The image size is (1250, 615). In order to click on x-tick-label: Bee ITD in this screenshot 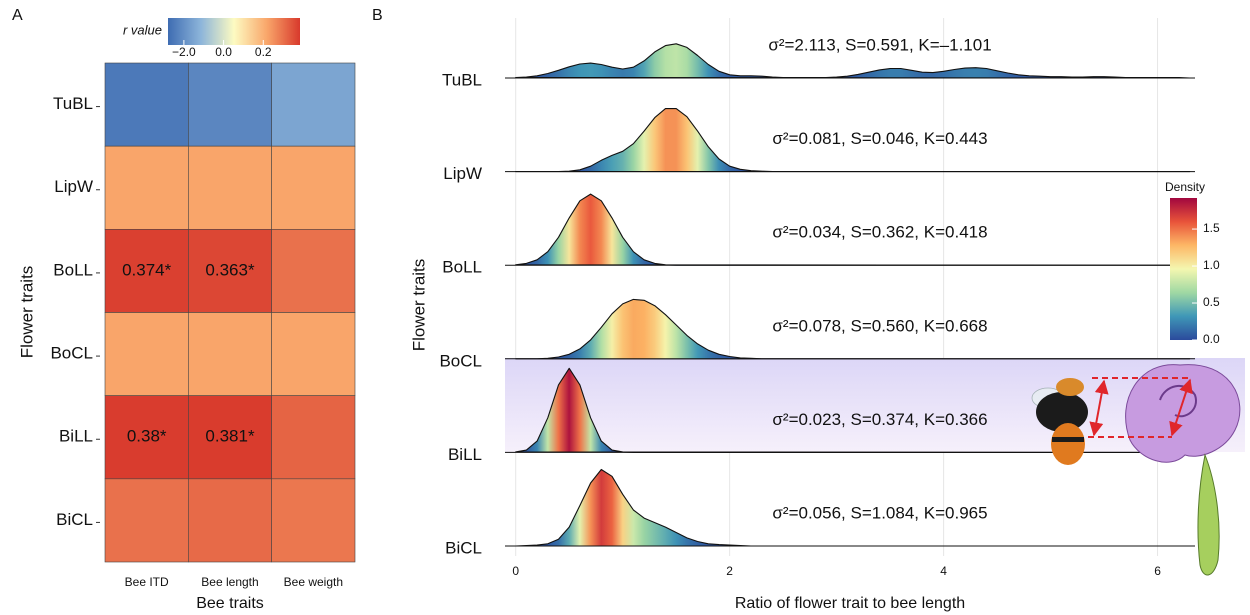, I will do `click(147, 582)`.